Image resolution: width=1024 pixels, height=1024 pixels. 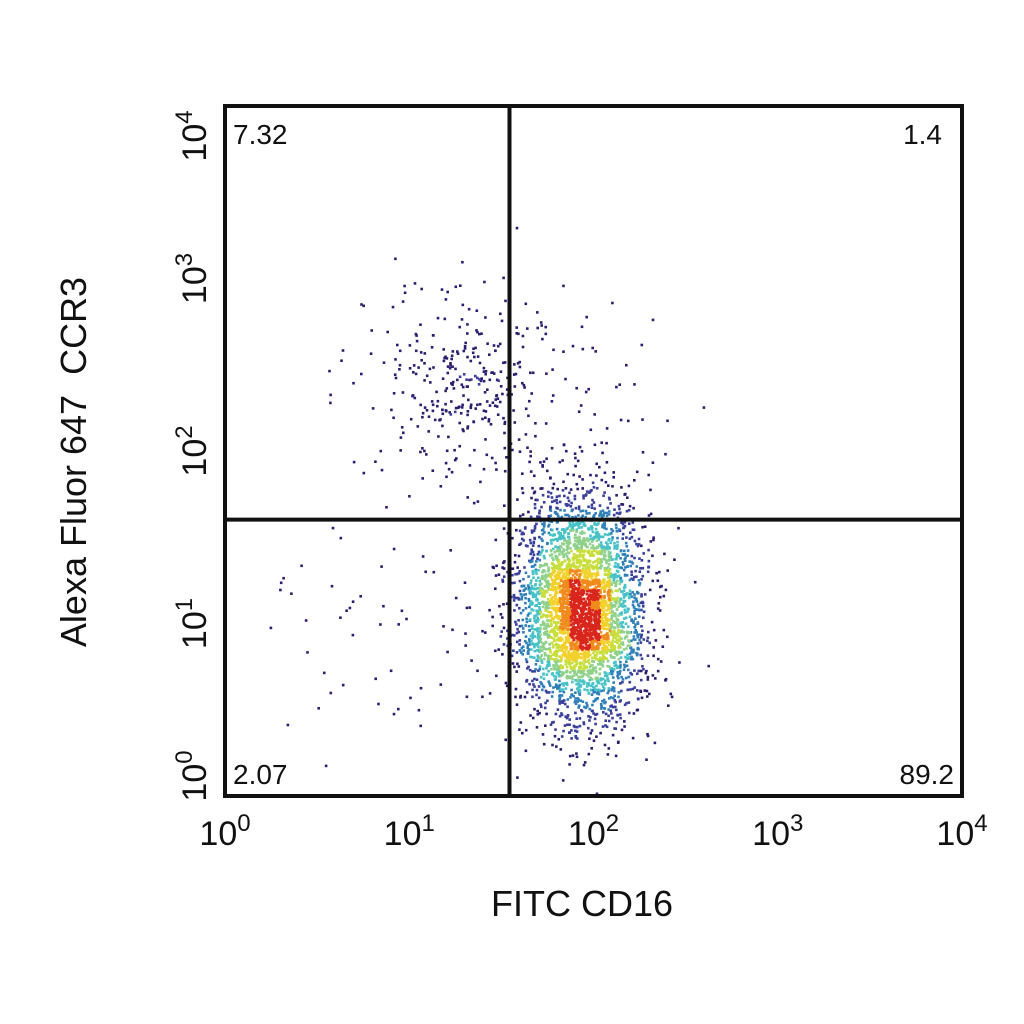 What do you see at coordinates (192, 775) in the screenshot?
I see `svg-text: 100` at bounding box center [192, 775].